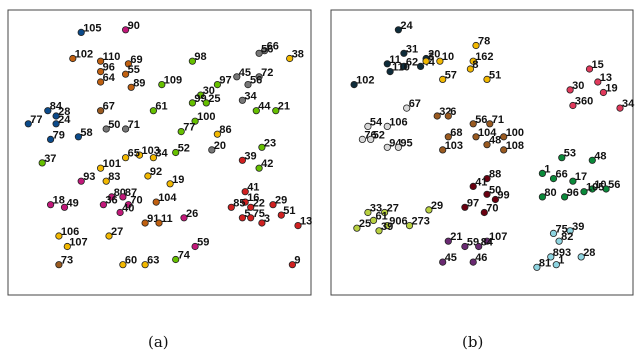  Describe the element at coordinates (253, 188) in the screenshot. I see `point-label-a-70: 41` at that location.